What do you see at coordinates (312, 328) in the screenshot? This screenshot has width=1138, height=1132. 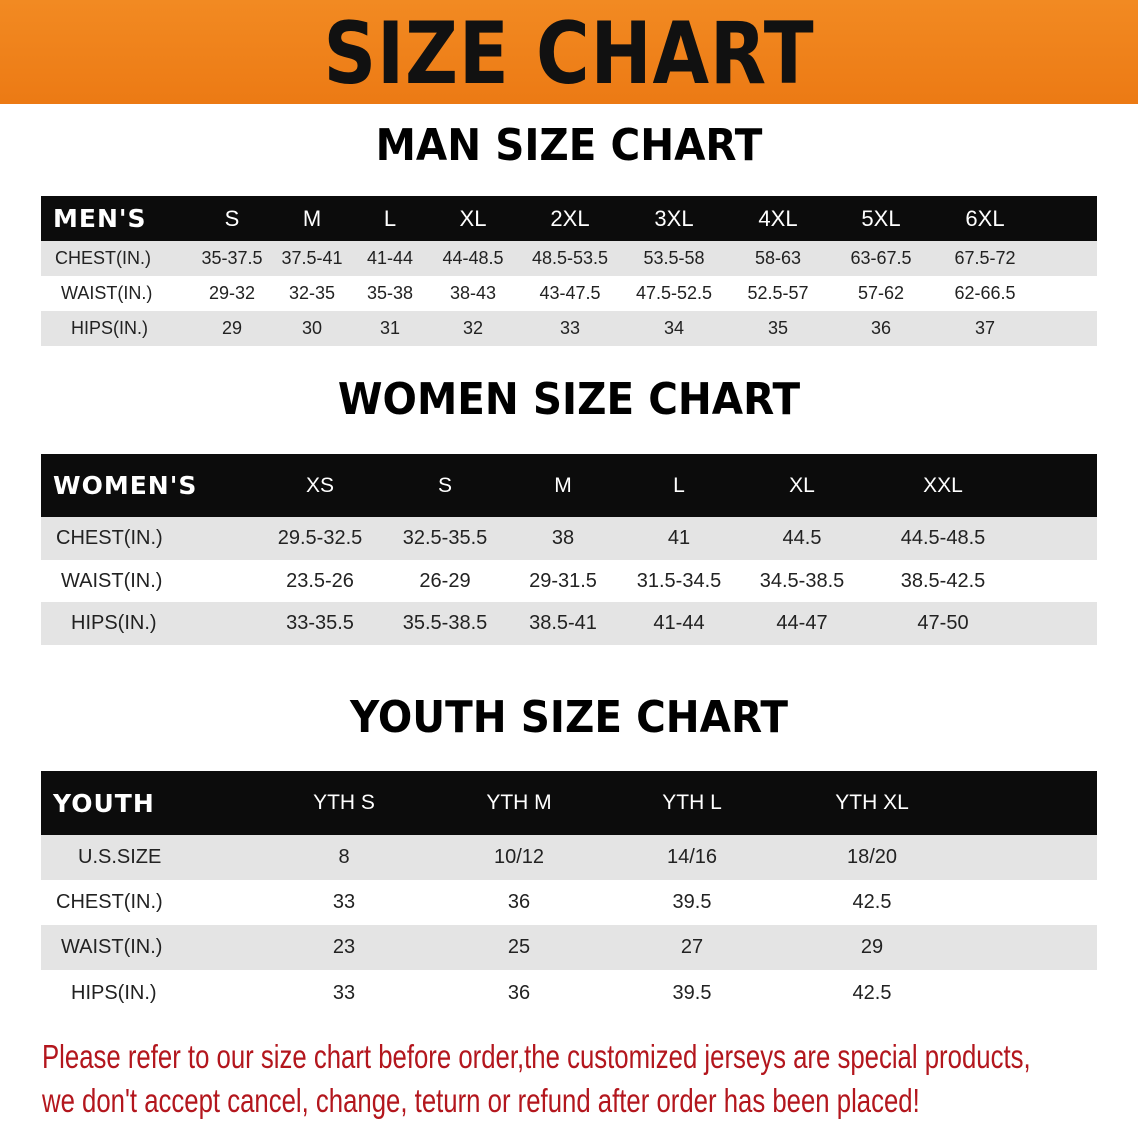 I see `measurement-cell: 30` at bounding box center [312, 328].